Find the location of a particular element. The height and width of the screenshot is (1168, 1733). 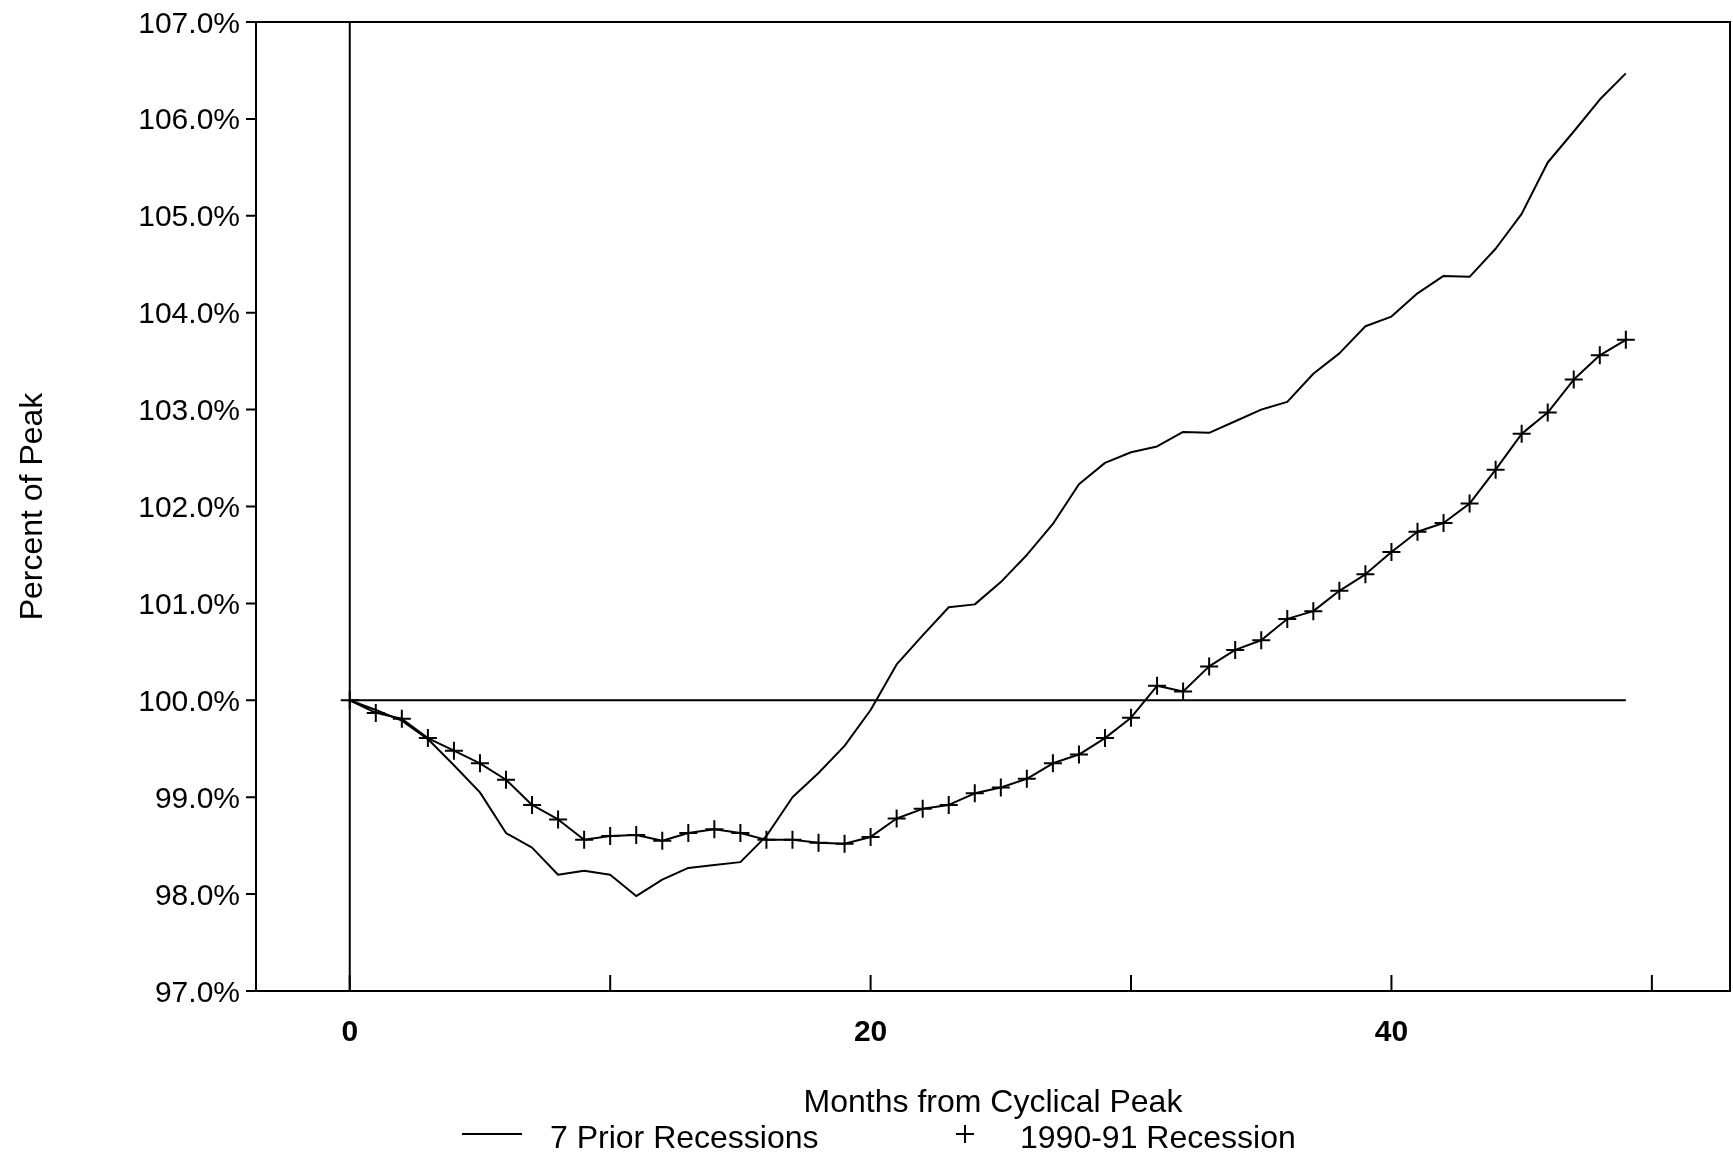

y-tick-label: 98.0% is located at coordinates (197, 894).